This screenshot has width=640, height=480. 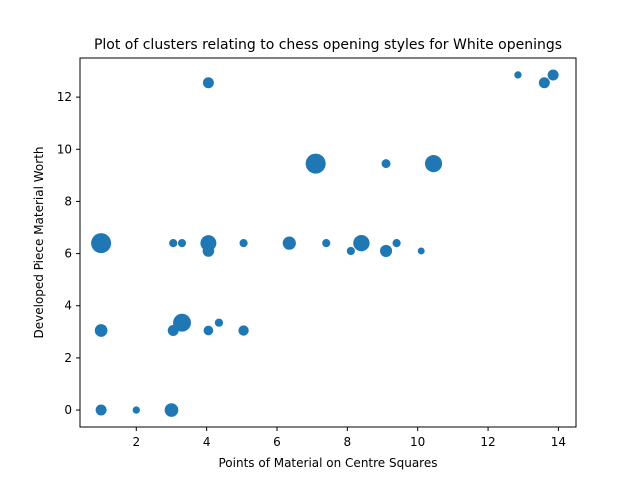 What do you see at coordinates (207, 442) in the screenshot?
I see `x-tick-label: 4` at bounding box center [207, 442].